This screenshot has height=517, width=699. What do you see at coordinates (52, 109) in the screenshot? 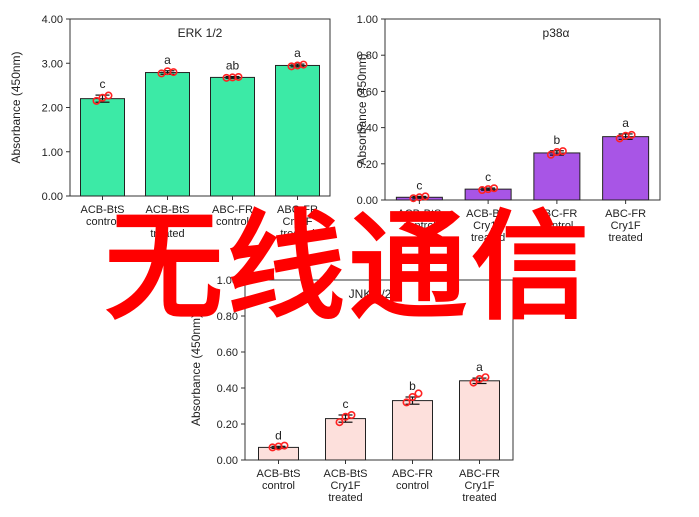
I see `y-tick-label: 2.00` at bounding box center [52, 109].